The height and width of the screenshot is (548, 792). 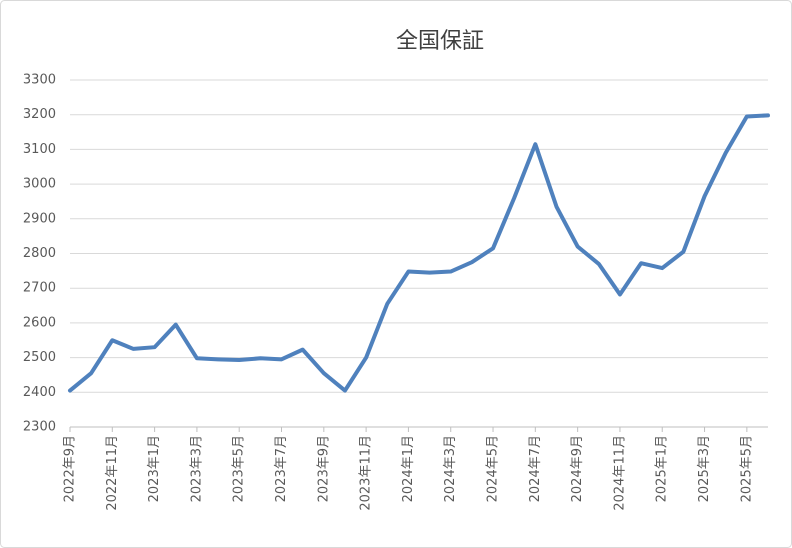 I want to click on x-tick-label: 2023年9月, so click(x=323, y=468).